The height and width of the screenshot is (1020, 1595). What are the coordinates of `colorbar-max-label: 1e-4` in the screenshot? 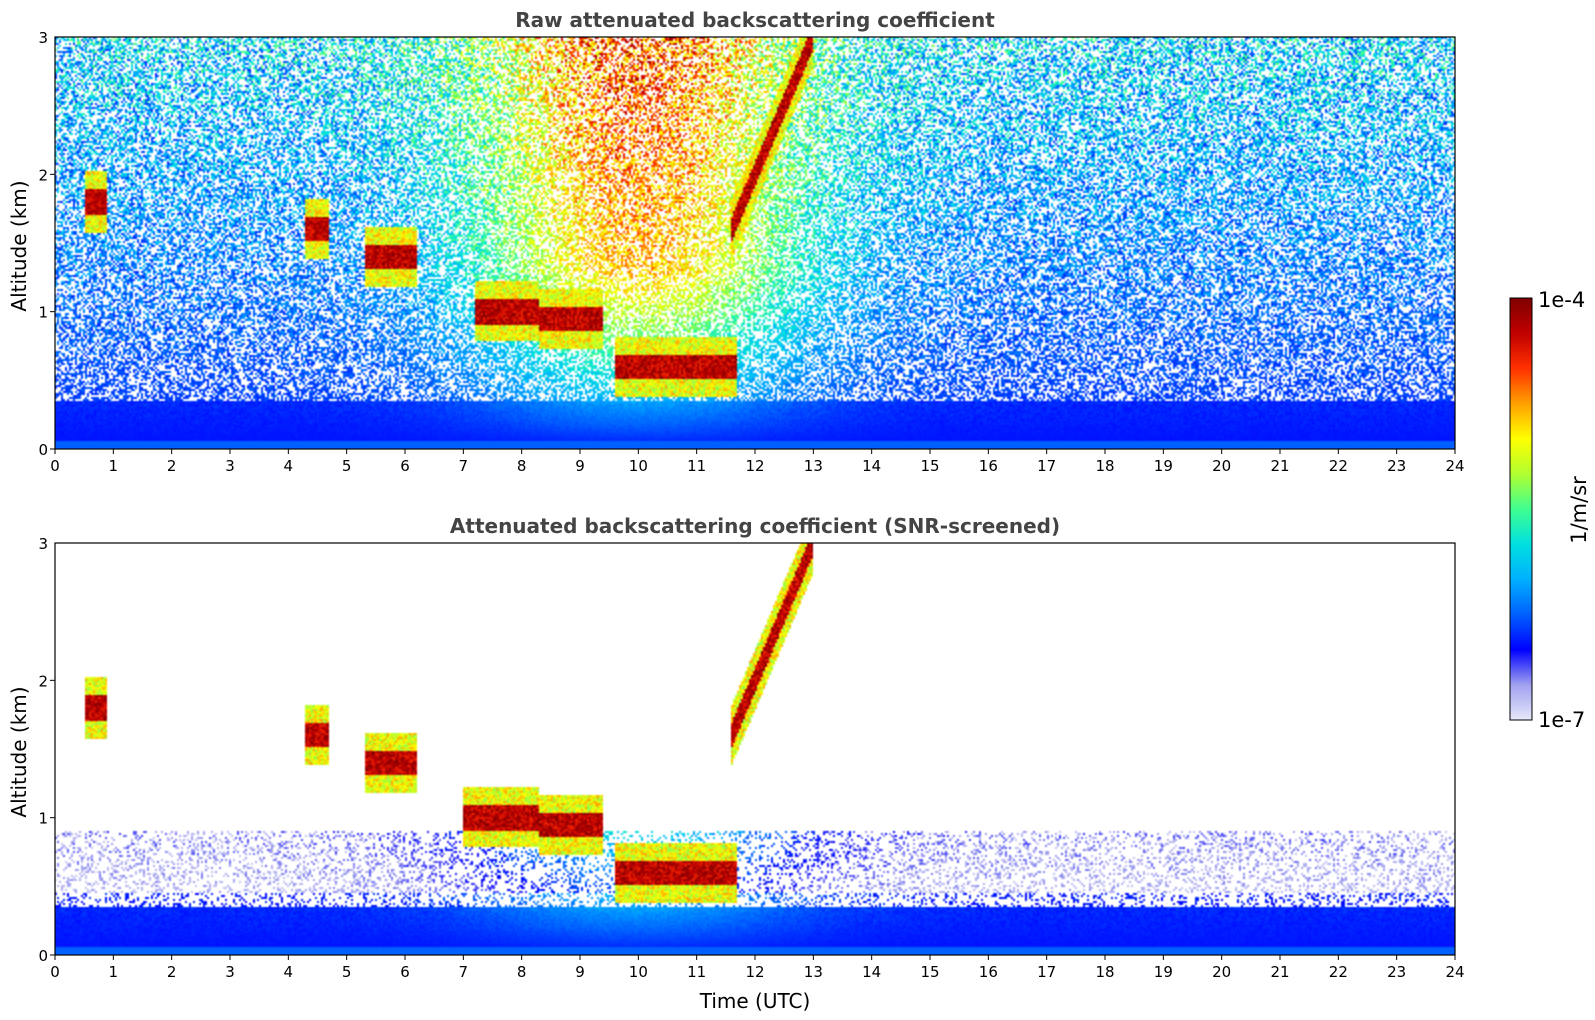 It's located at (1561, 300).